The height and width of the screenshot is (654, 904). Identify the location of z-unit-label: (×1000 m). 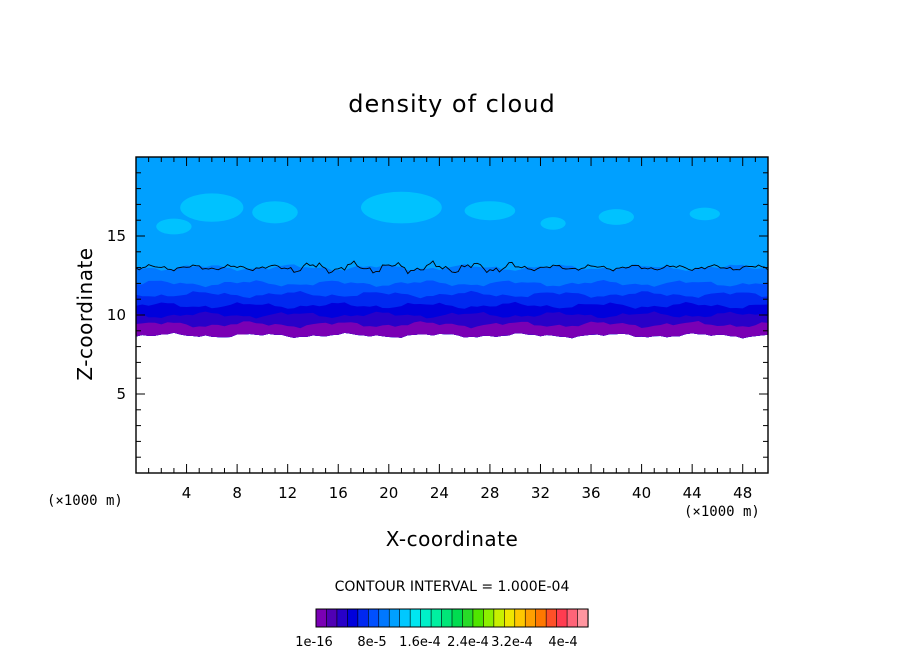
(85, 501).